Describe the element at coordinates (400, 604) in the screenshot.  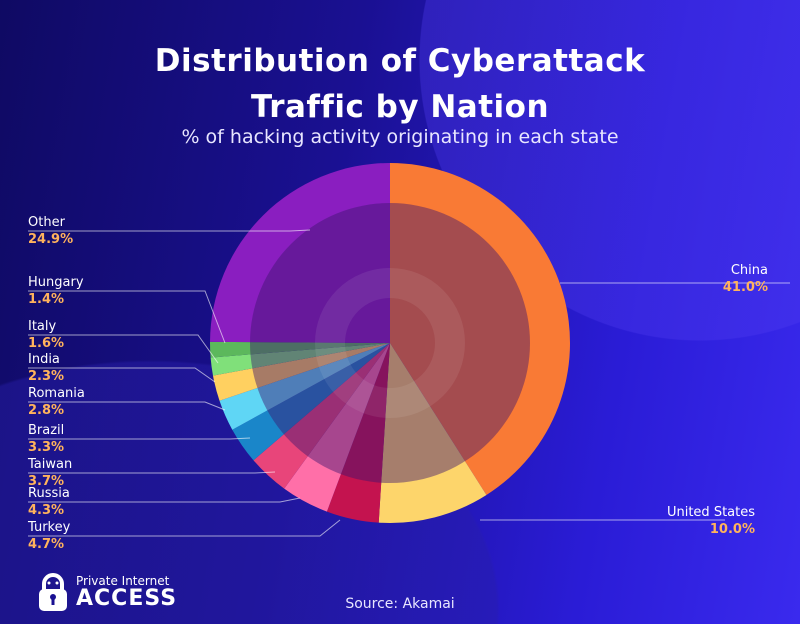
I see `source-note: Source: Akamai` at that location.